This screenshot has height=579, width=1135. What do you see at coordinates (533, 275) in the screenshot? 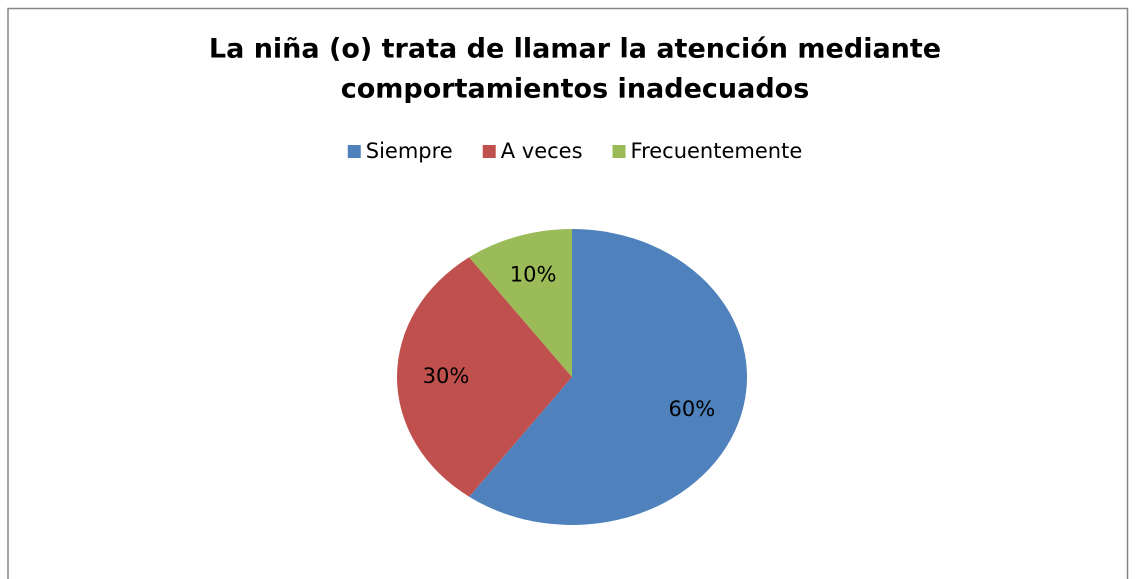
I see `value-label: 10%` at bounding box center [533, 275].